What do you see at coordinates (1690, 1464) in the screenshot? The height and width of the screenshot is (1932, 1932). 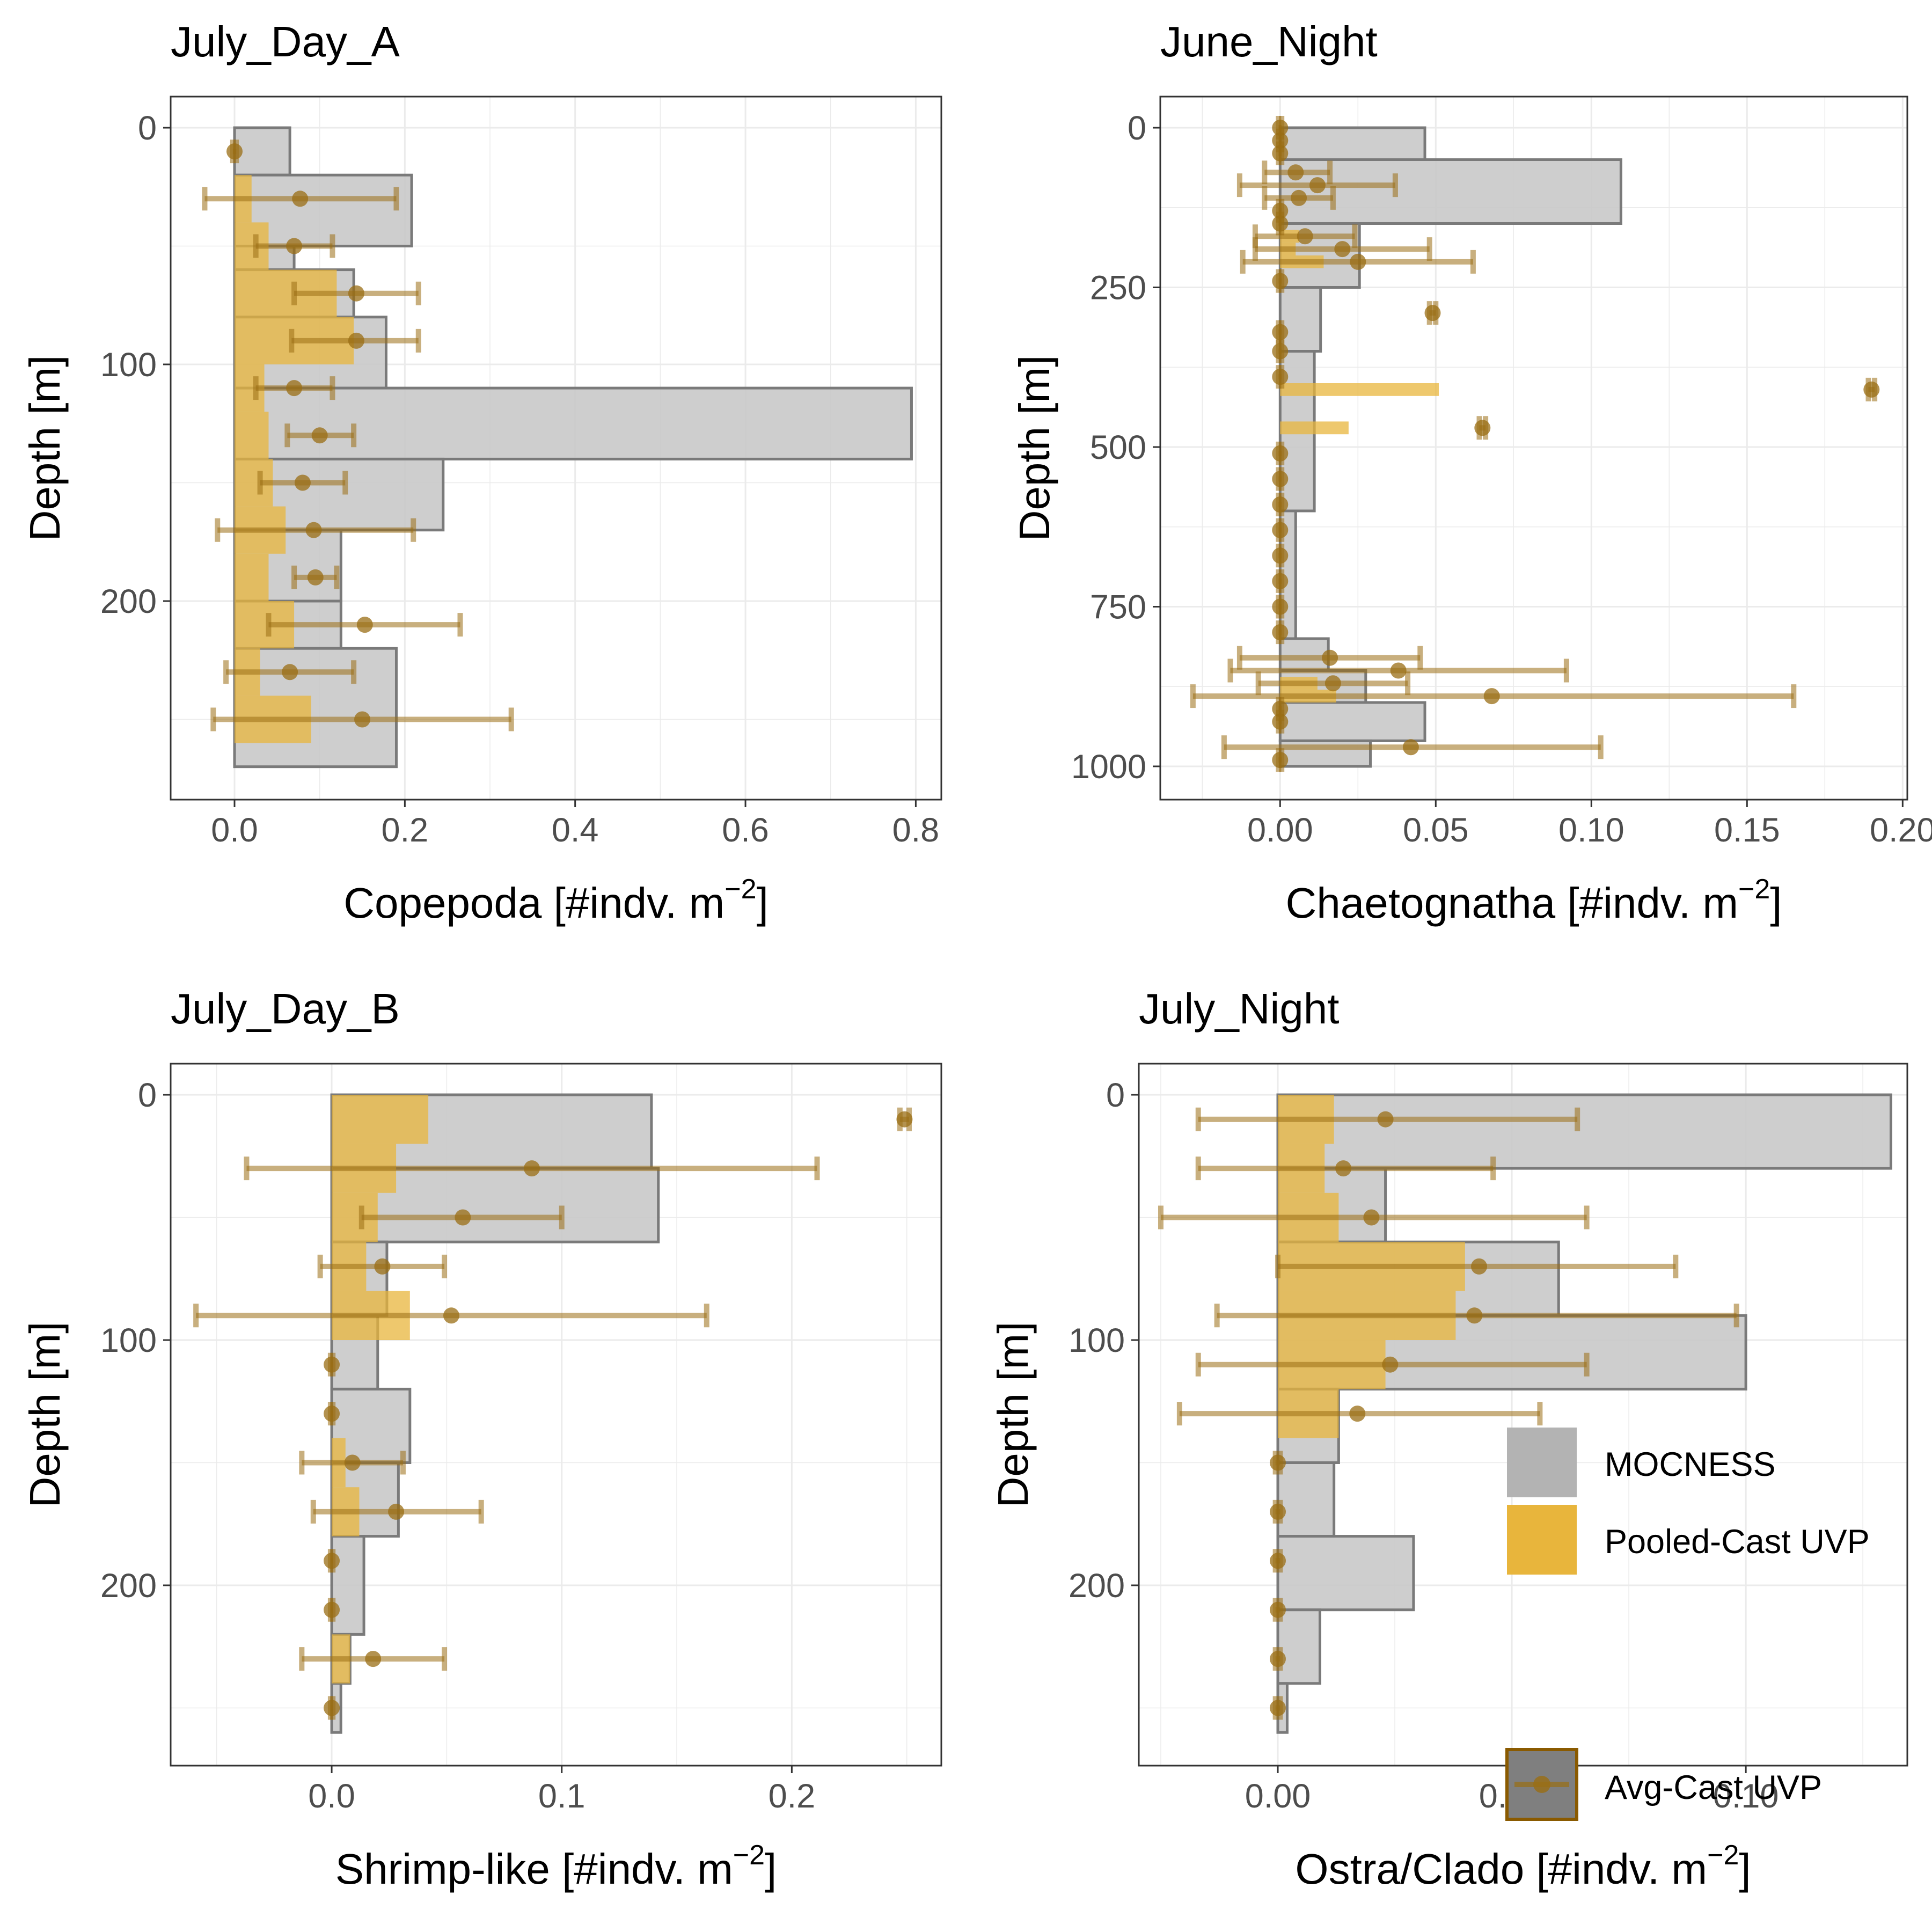 I see `legend-label-mocness: MOCNESS` at bounding box center [1690, 1464].